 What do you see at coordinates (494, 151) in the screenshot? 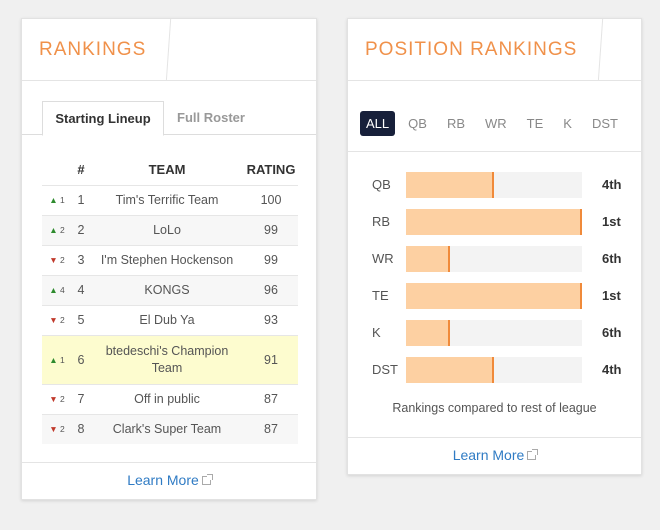
I see `divider` at bounding box center [494, 151].